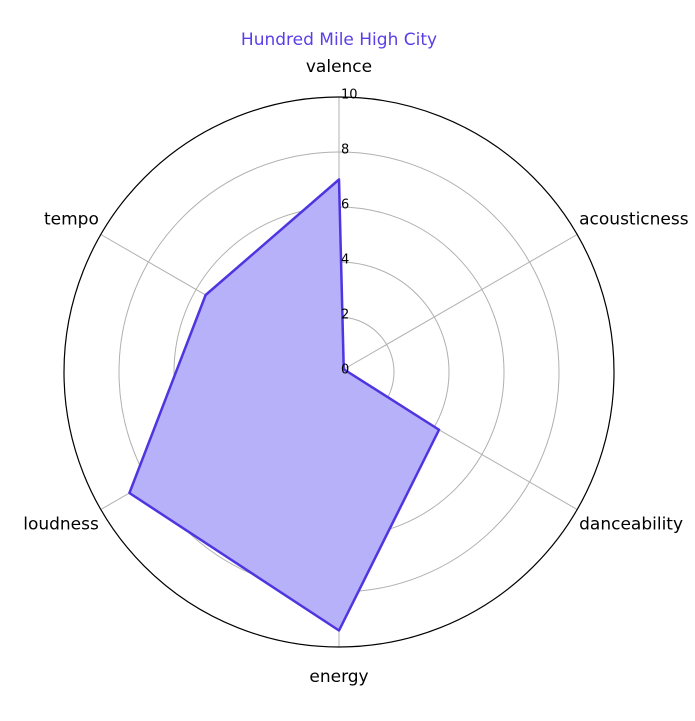  What do you see at coordinates (339, 67) in the screenshot?
I see `axis-label-valence: valence` at bounding box center [339, 67].